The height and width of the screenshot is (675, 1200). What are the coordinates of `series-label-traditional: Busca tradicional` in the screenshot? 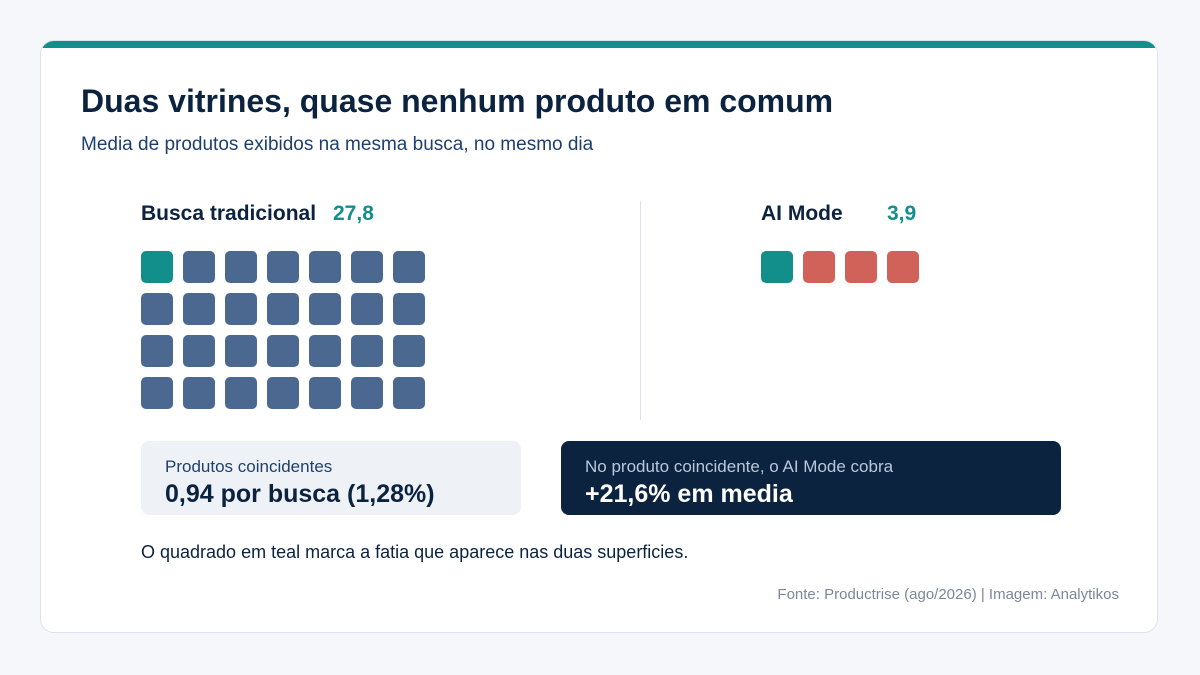 It's located at (229, 213).